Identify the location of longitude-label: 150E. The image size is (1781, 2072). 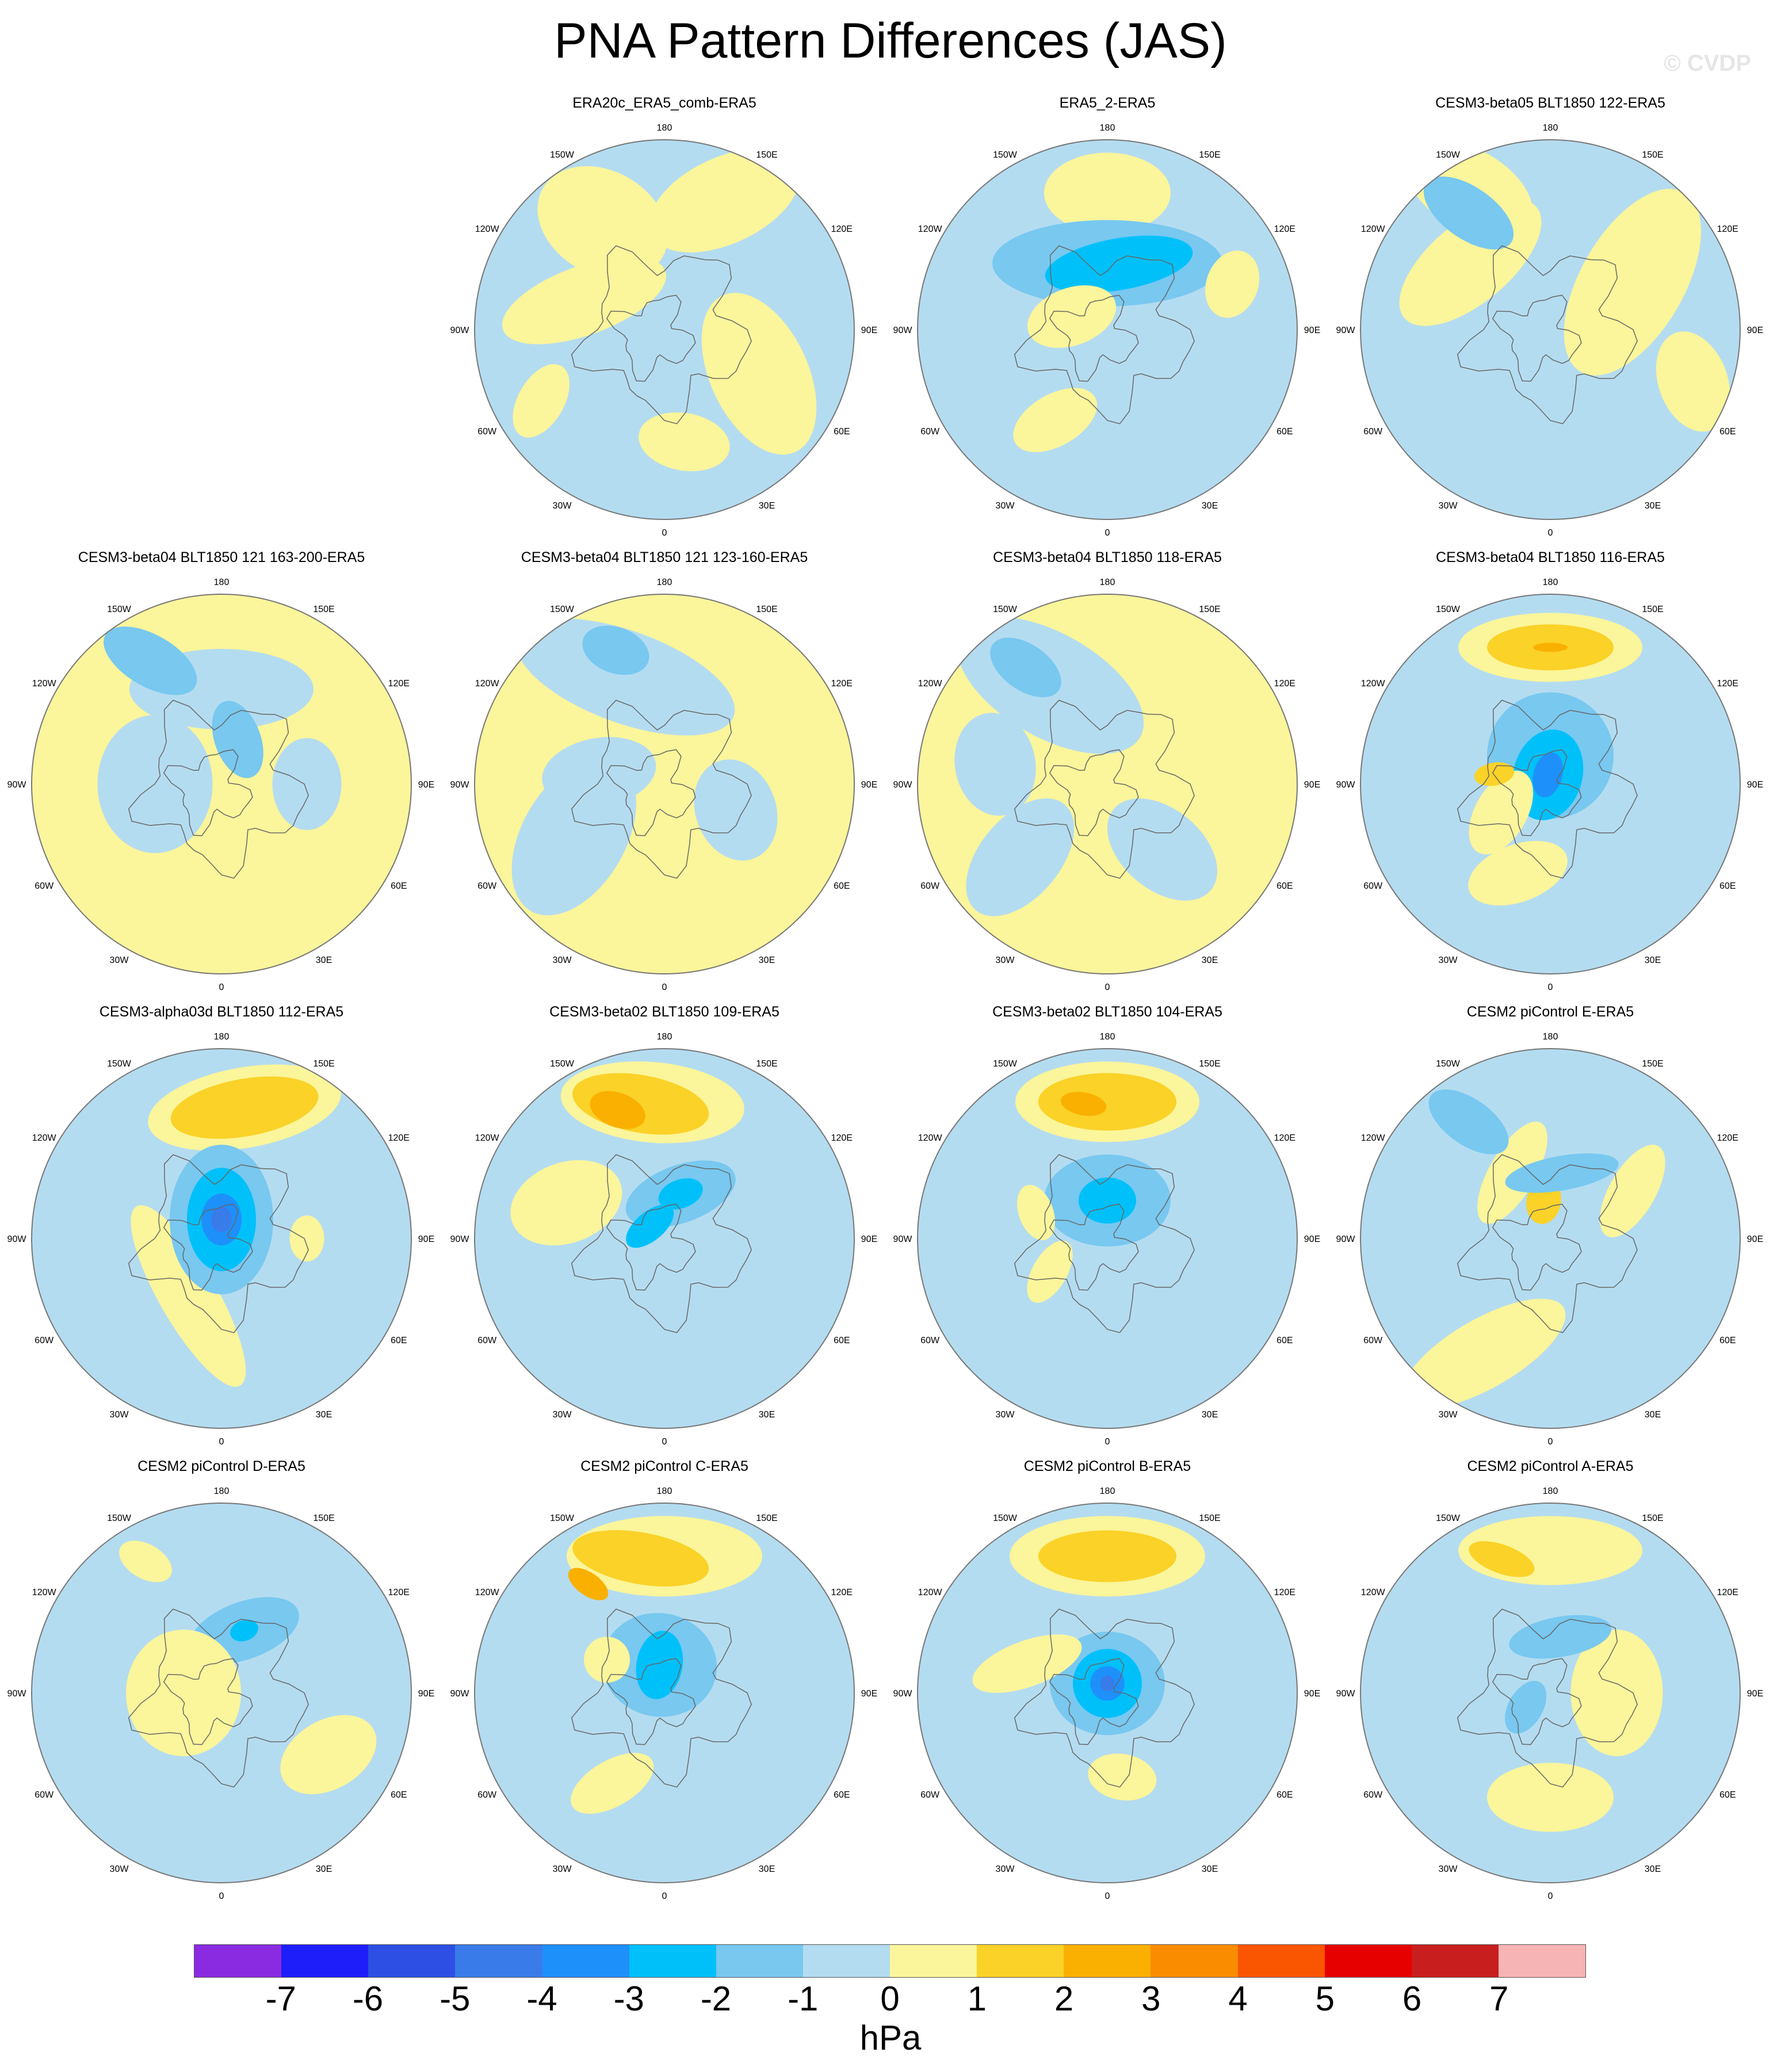
(323, 1518).